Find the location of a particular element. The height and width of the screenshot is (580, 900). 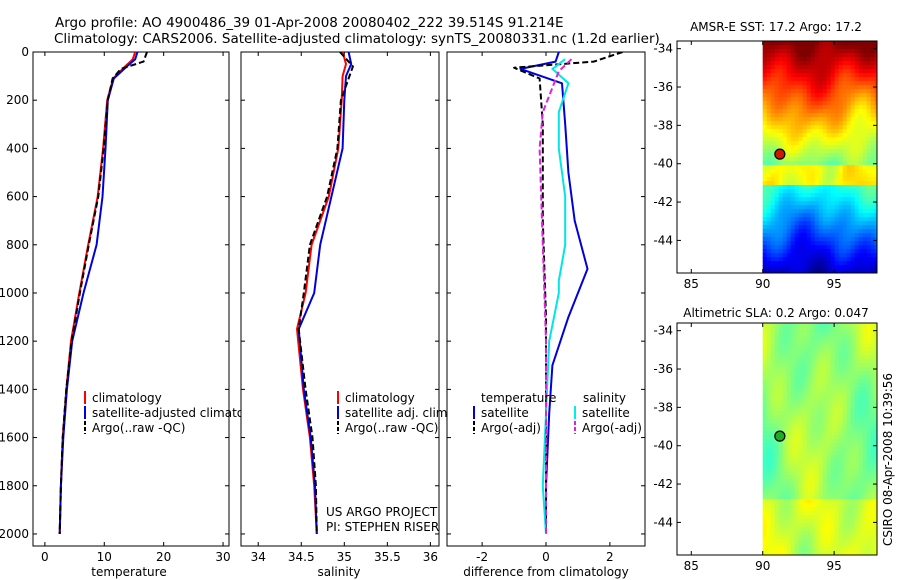

y-tick-label: 400 is located at coordinates (17, 148).